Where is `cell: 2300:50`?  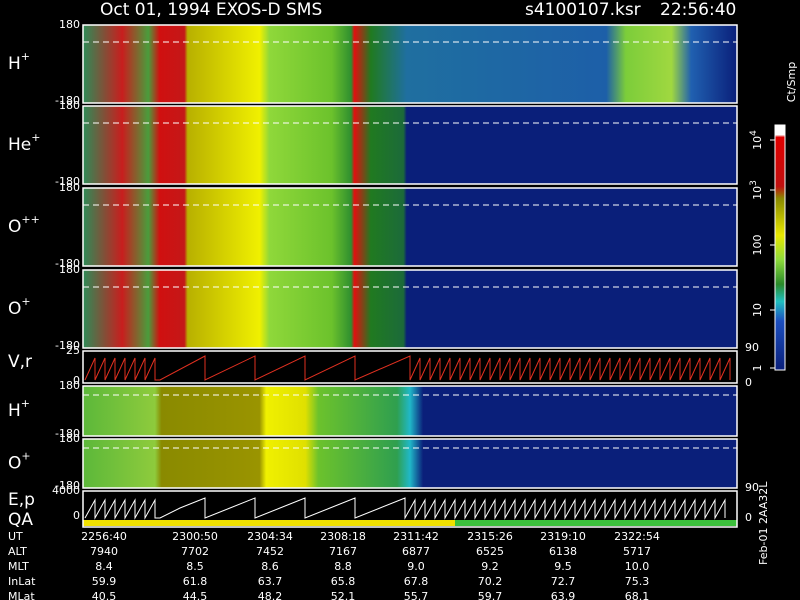
cell: 2300:50 is located at coordinates (195, 536).